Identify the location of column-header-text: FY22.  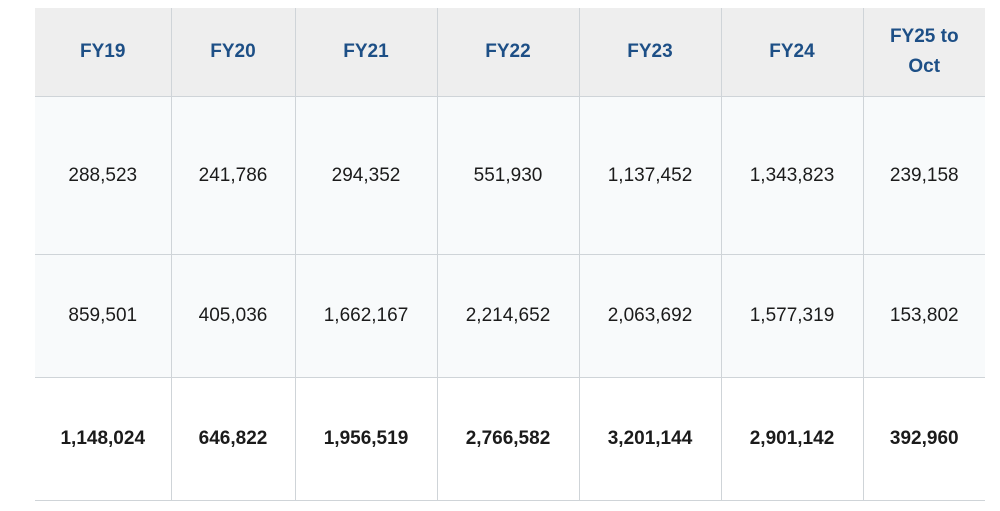
(508, 51).